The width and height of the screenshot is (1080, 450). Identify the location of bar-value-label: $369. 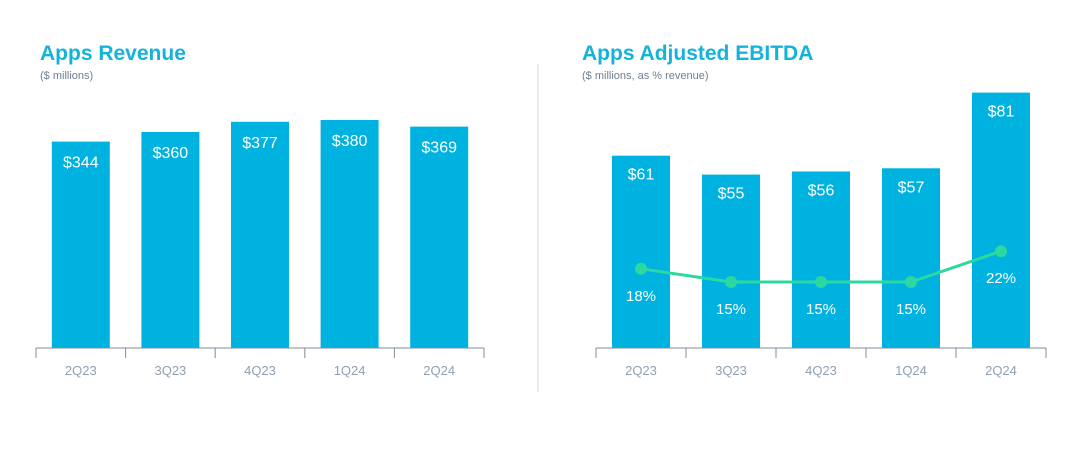
(439, 148).